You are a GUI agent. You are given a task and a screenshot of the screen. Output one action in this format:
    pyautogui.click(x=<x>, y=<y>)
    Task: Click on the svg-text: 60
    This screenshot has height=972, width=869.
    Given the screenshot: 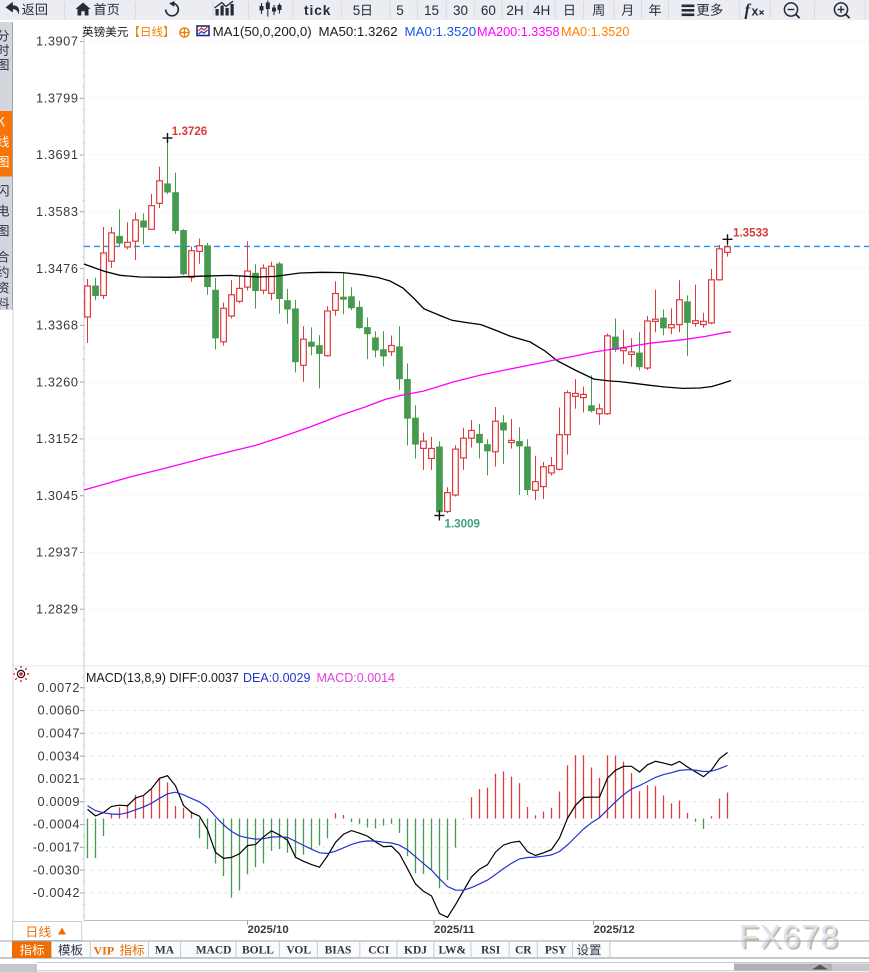 What is the action you would take?
    pyautogui.click(x=488, y=10)
    